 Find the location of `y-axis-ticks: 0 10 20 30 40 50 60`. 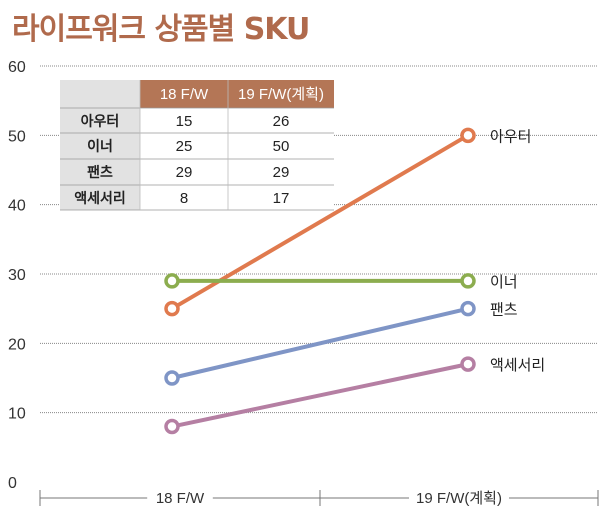

y-axis-ticks: 0 10 20 30 40 50 60 is located at coordinates (17, 275).